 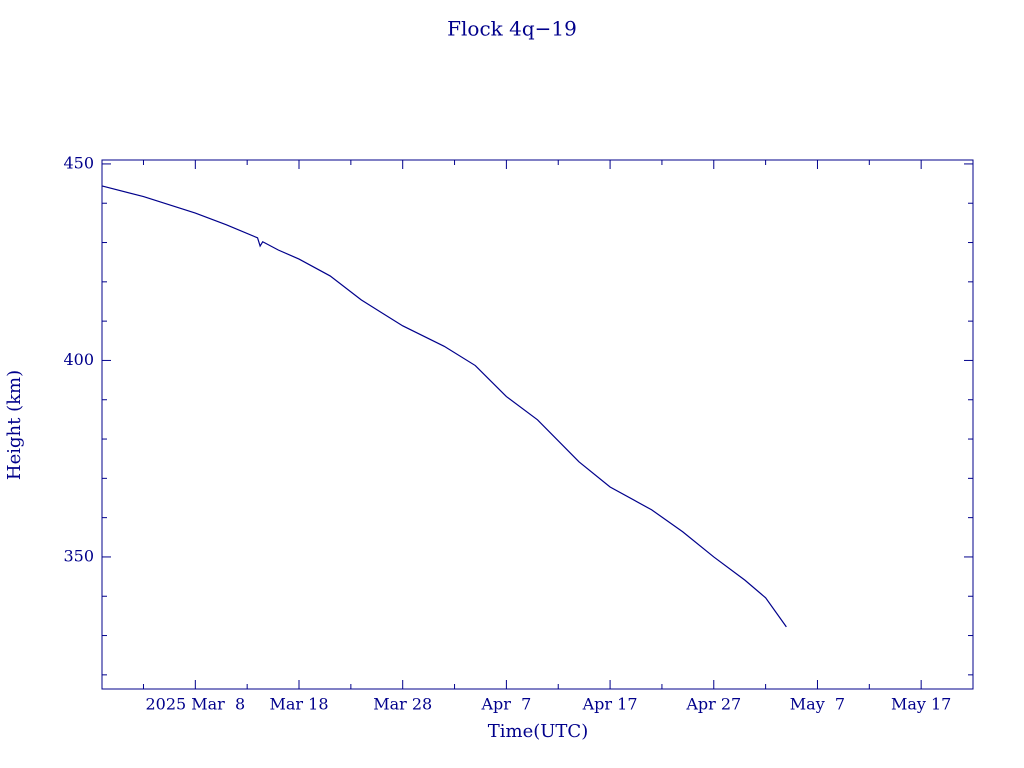 I want to click on y-tick-label: 400, so click(x=78, y=359).